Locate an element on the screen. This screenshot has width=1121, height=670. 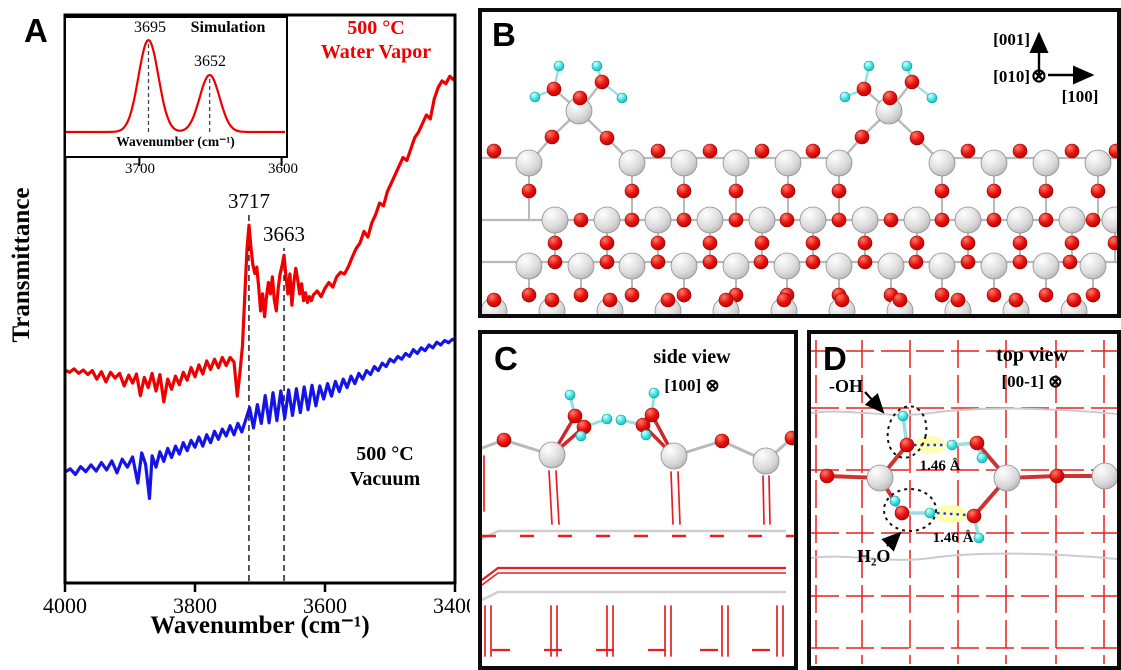
panel-c-structure-svg is located at coordinates (638, 522).